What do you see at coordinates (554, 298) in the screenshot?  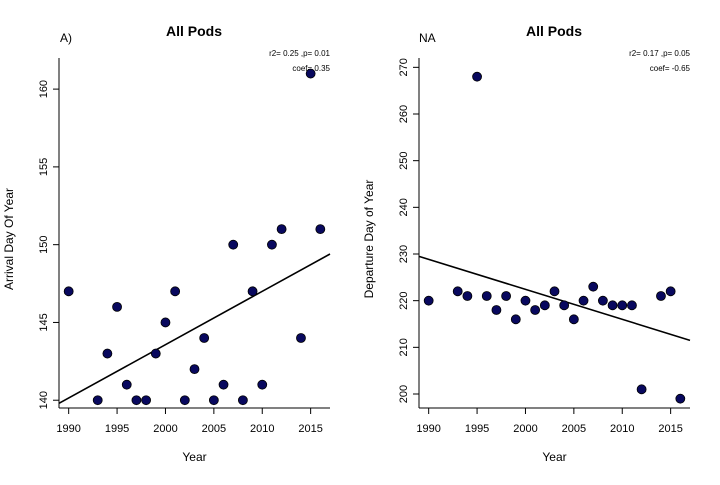 I see `chart2-regression-line` at bounding box center [554, 298].